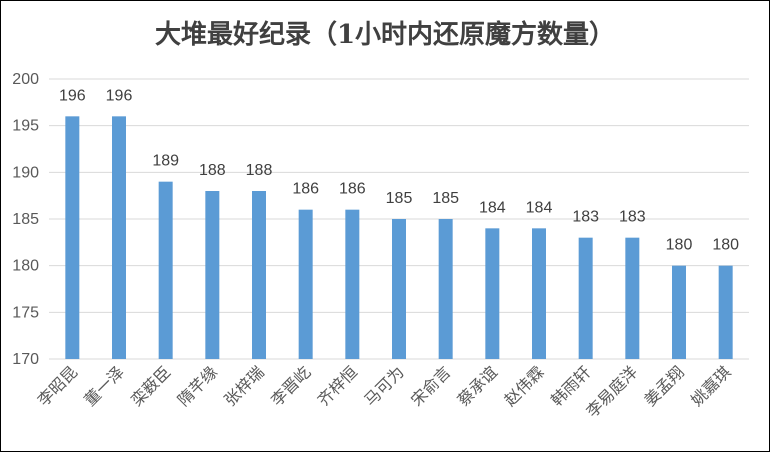 The width and height of the screenshot is (770, 452). I want to click on y-tick-label: 175, so click(25, 312).